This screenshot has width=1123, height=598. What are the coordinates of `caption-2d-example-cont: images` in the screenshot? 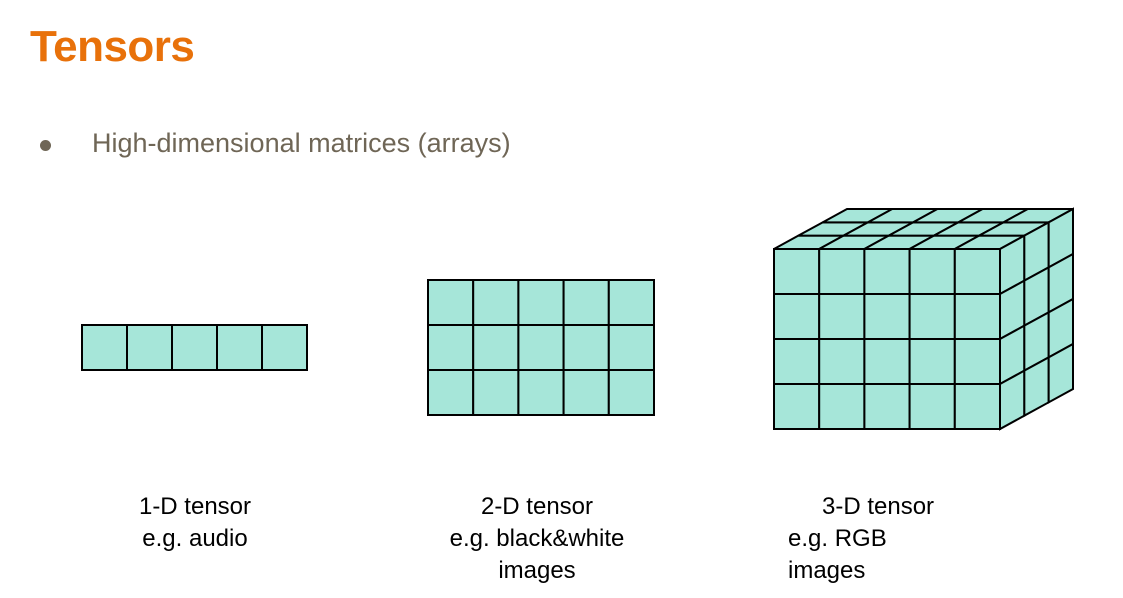 It's located at (537, 570).